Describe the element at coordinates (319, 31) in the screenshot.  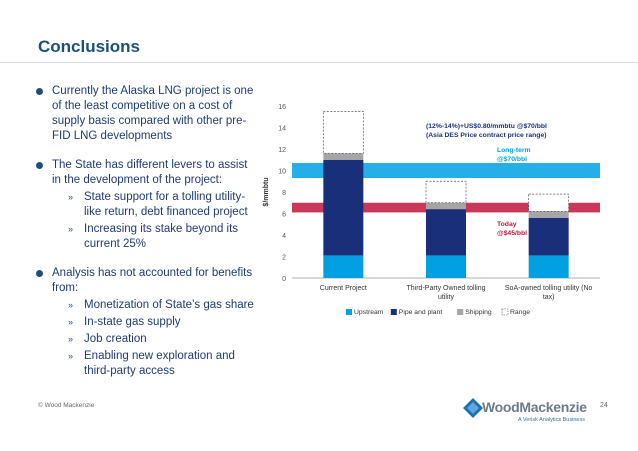
I see `title-bar: Conclusions` at that location.